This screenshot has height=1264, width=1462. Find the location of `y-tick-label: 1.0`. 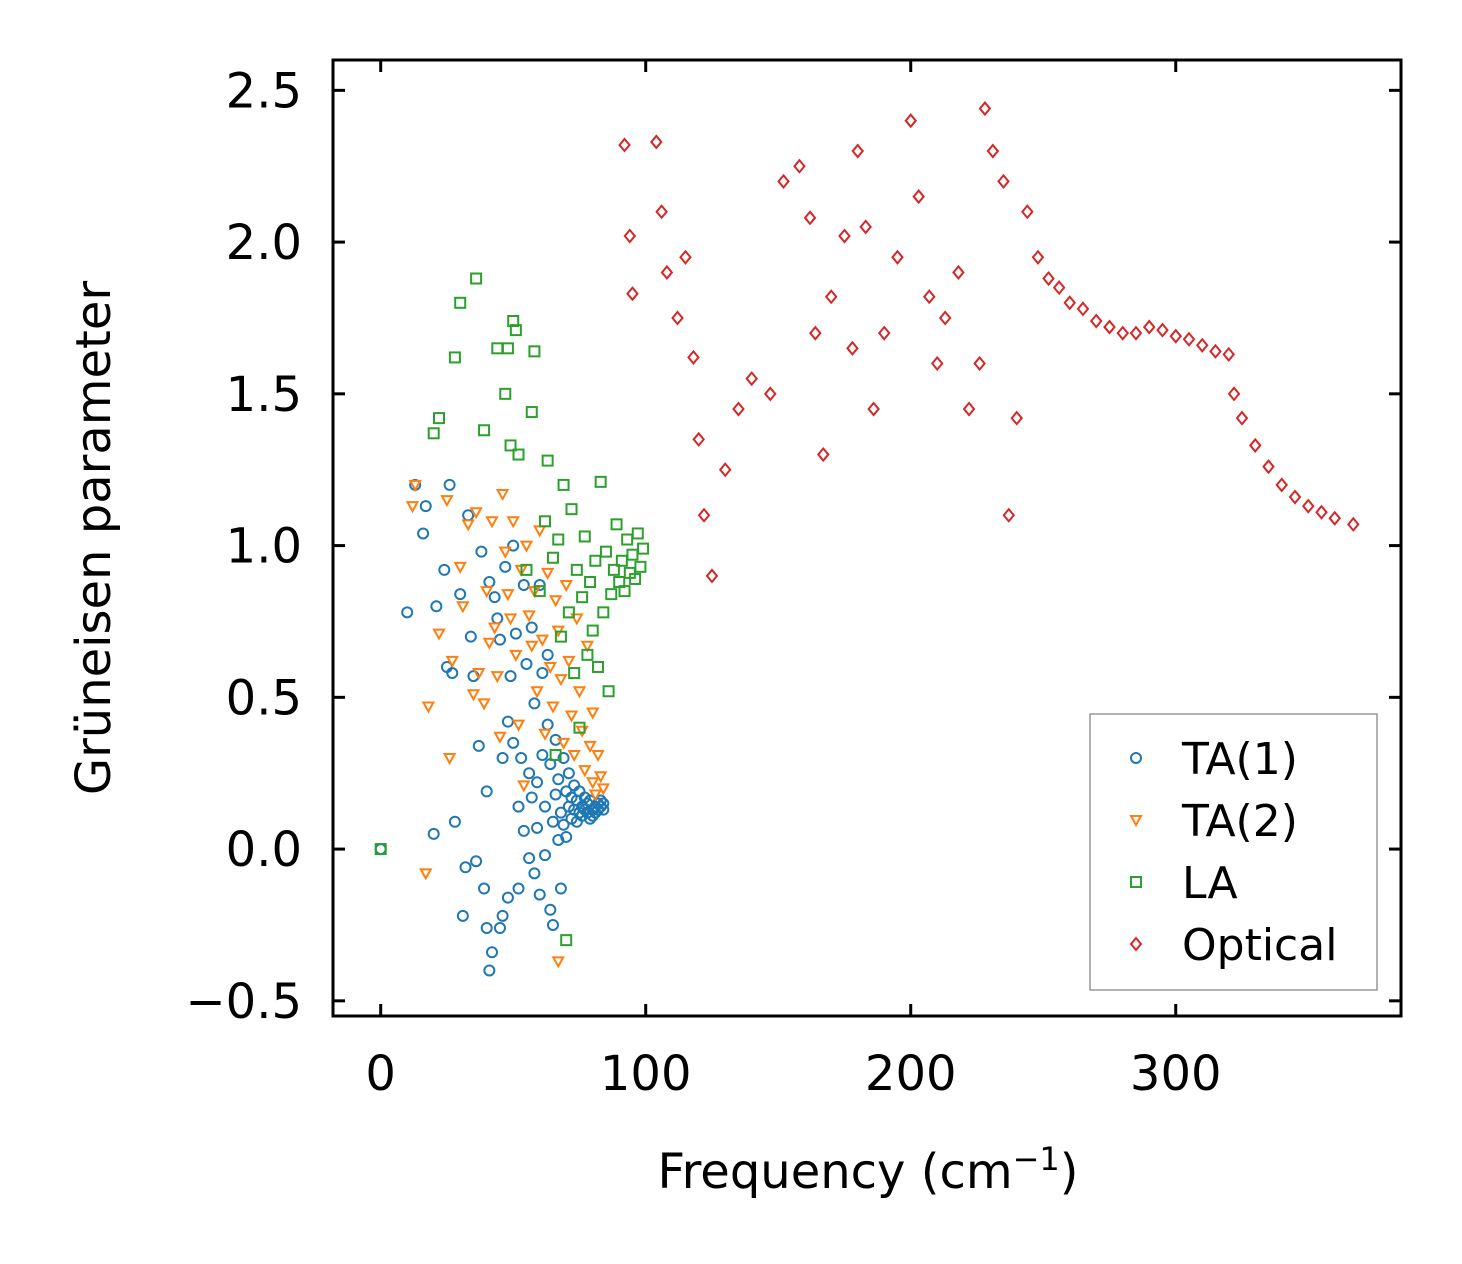

y-tick-label: 1.0 is located at coordinates (264, 547).